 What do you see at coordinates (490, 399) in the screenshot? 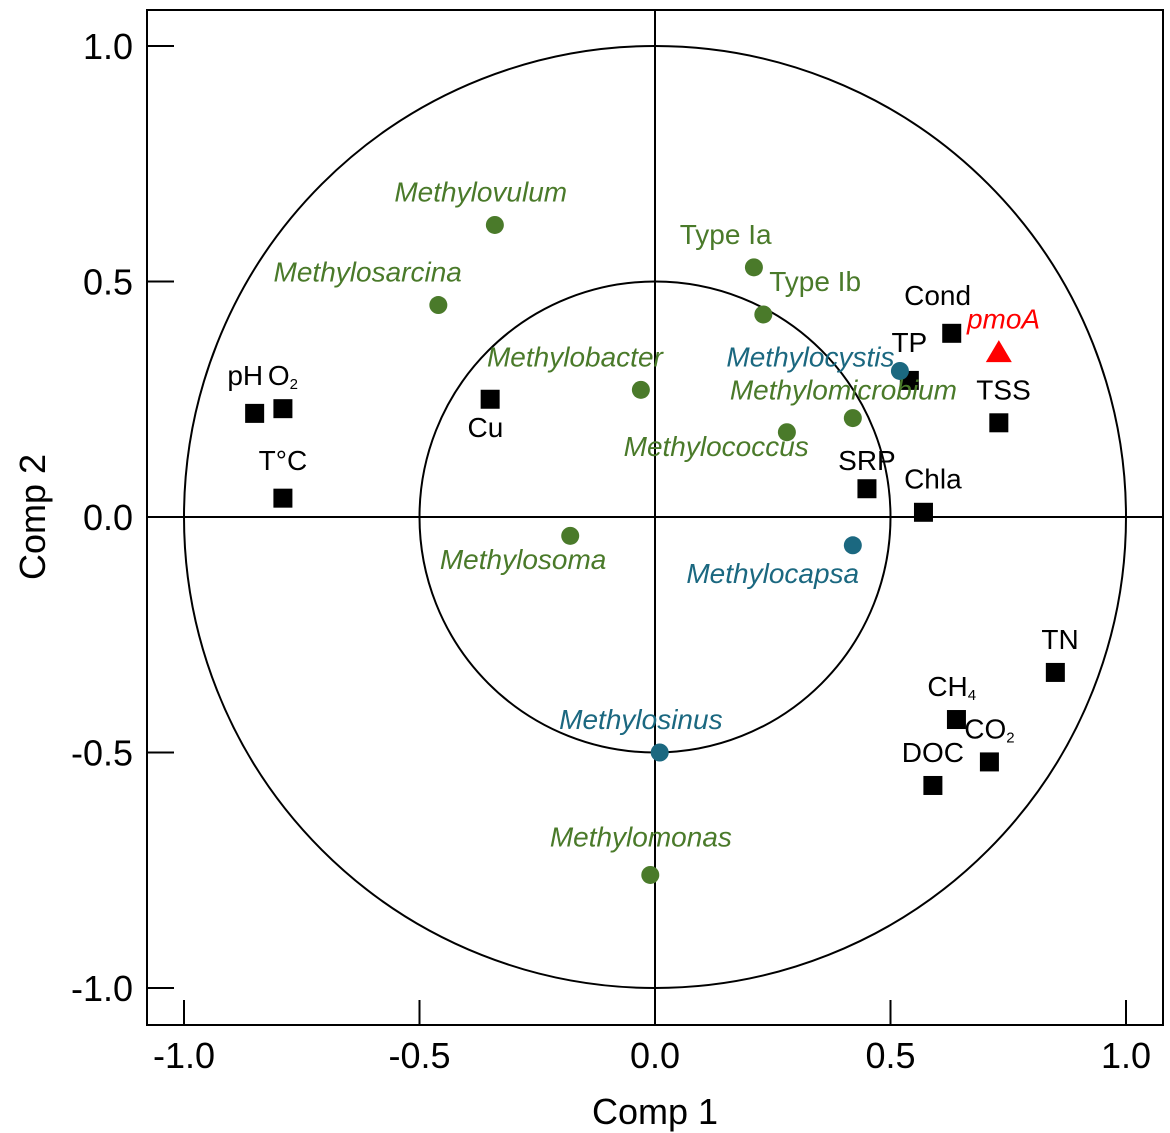
I see `point-cu` at bounding box center [490, 399].